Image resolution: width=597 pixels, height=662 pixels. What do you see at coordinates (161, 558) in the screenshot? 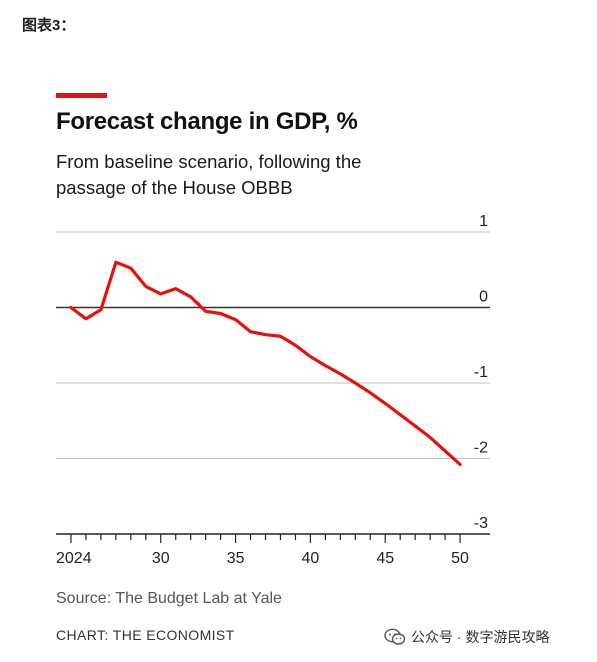
I see `x-tick-label: 30` at bounding box center [161, 558].